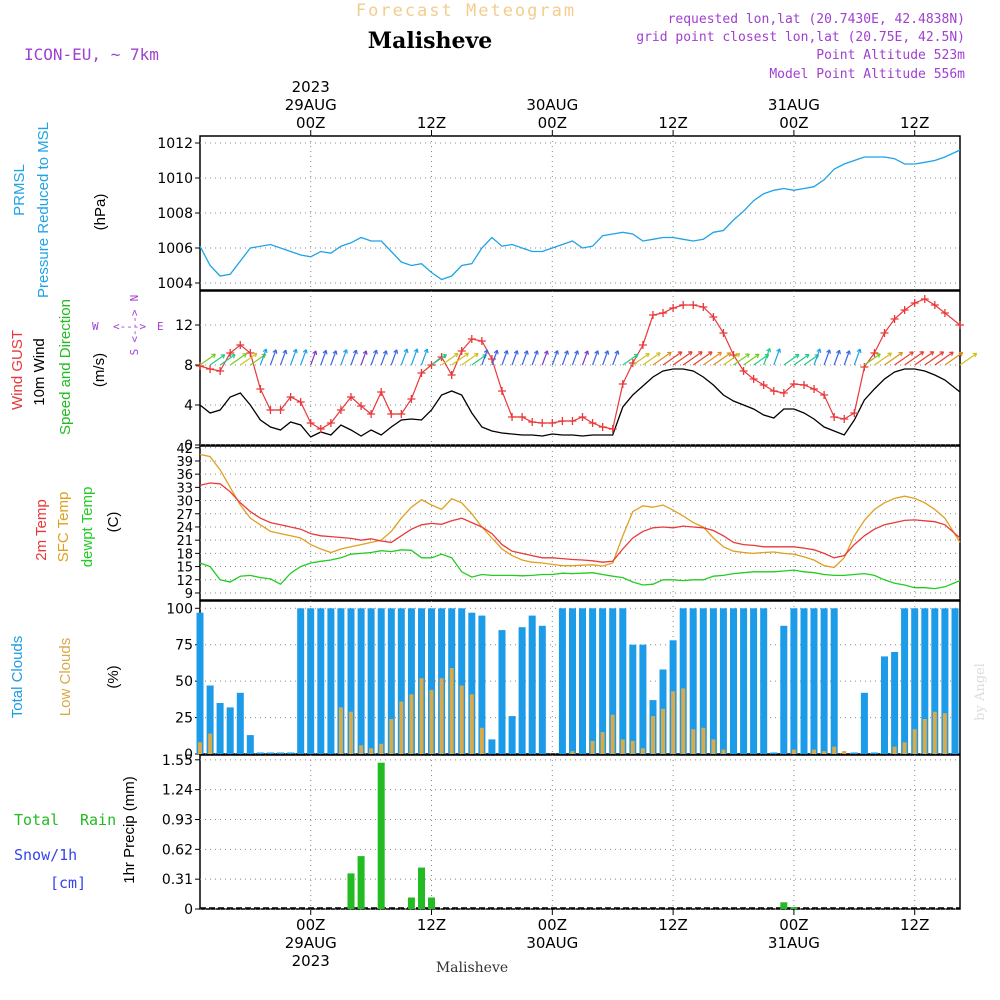 The image size is (1000, 1000). Describe the element at coordinates (890, 55) in the screenshot. I see `point-altitude: Point Altitude 523m` at that location.